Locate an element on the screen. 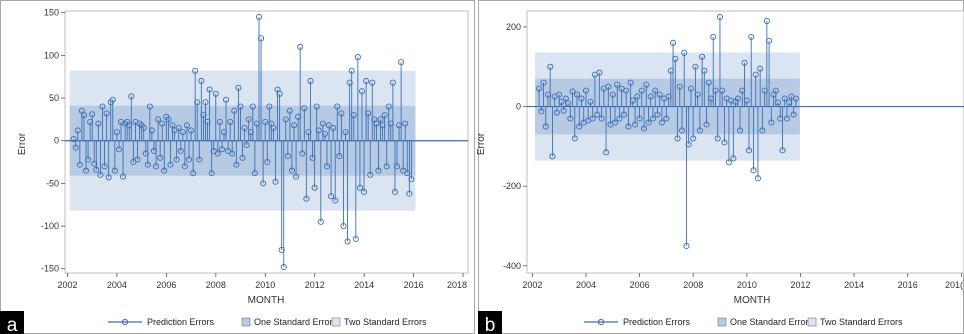 The height and width of the screenshot is (334, 964). legend-swatch-two-standard-errors-b is located at coordinates (812, 322).